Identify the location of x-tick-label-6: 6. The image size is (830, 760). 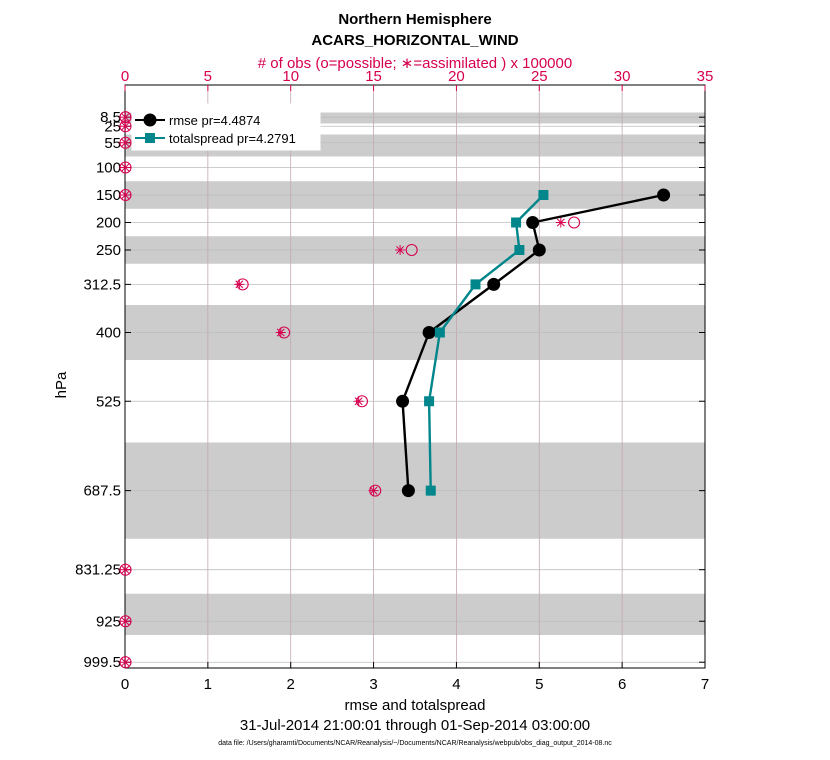
(622, 684).